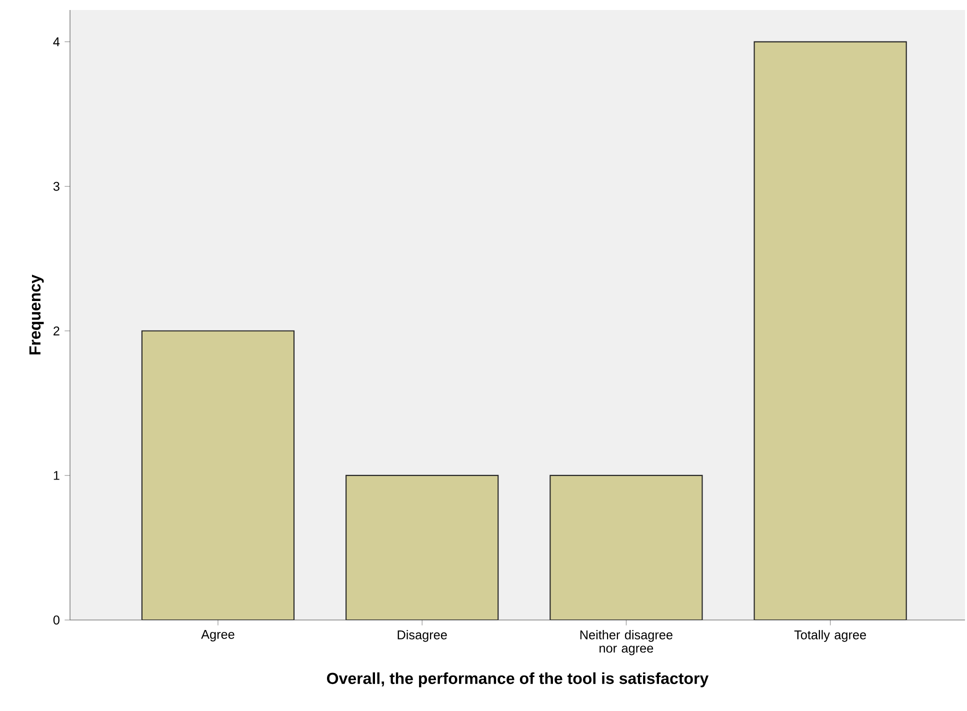  Describe the element at coordinates (422, 636) in the screenshot. I see `x-tick-label: Disagree` at that location.